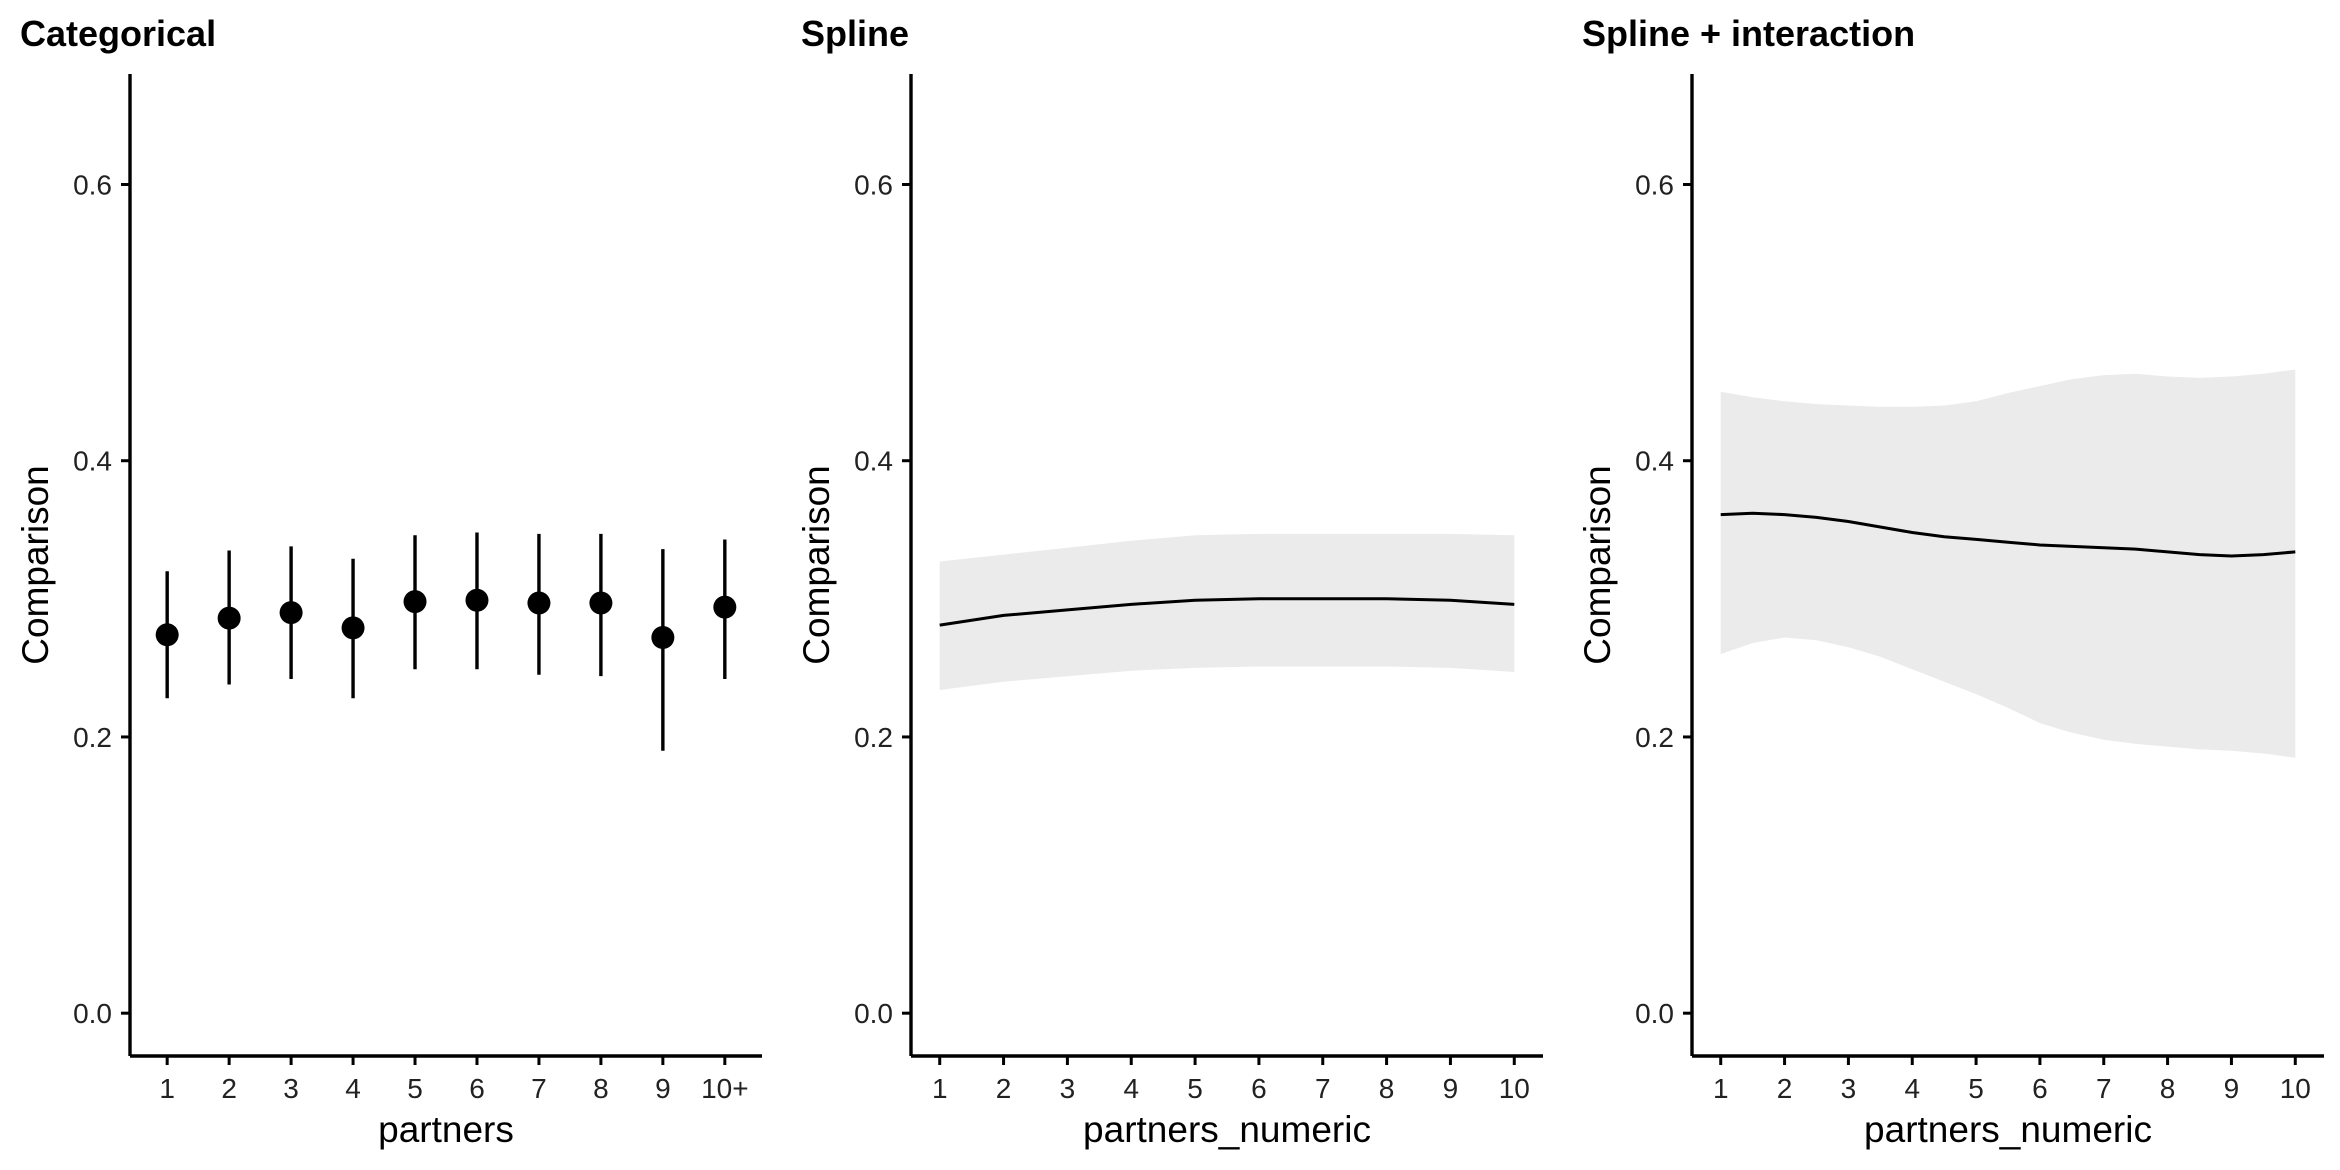 The height and width of the screenshot is (1170, 2340). I want to click on x-tick-label: 10+, so click(725, 1088).